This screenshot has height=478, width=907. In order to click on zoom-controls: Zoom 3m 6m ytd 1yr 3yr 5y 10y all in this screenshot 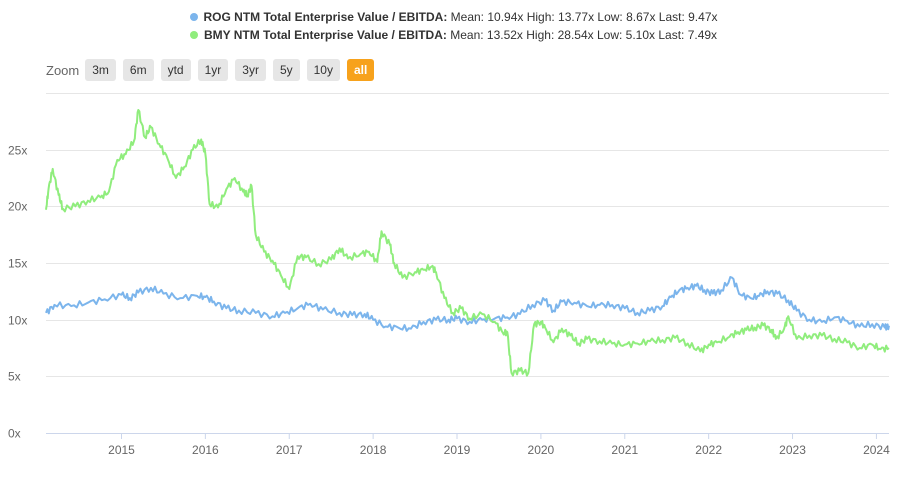, I will do `click(213, 70)`.